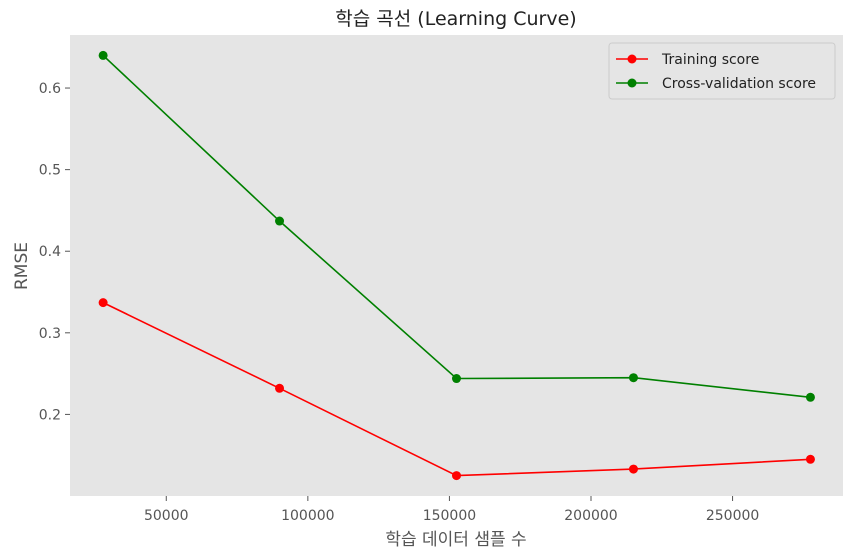  Describe the element at coordinates (166, 516) in the screenshot. I see `x-tick-label: 50000` at that location.